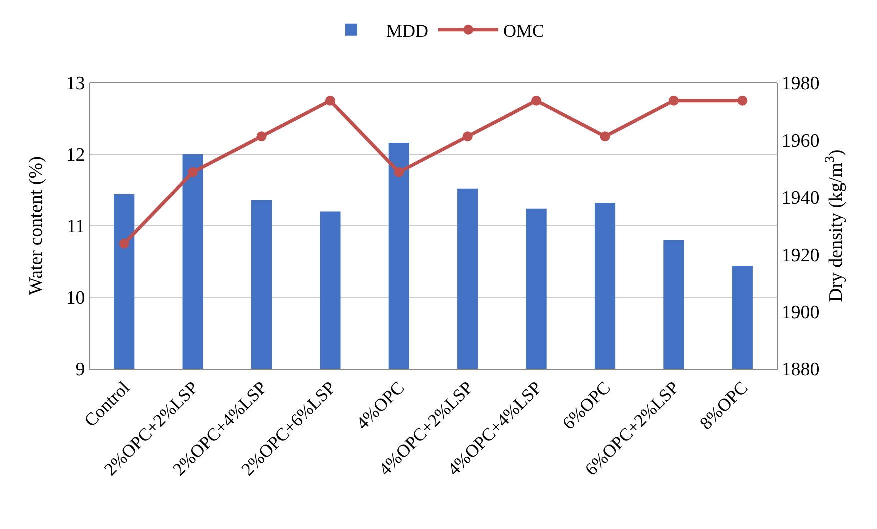 This screenshot has height=529, width=877. What do you see at coordinates (76, 84) in the screenshot?
I see `y-tick-label: 13` at bounding box center [76, 84].